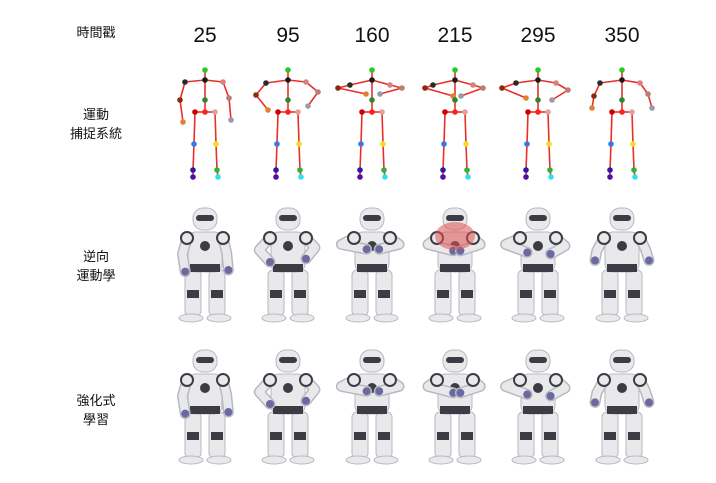  Describe the element at coordinates (372, 70) in the screenshot. I see `joint-head` at that location.